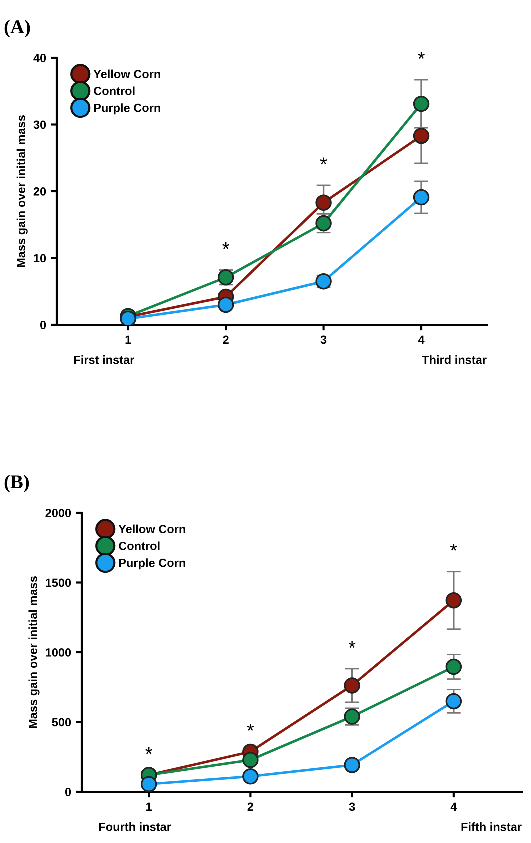 The width and height of the screenshot is (531, 843). I want to click on text: Fifth instar, so click(492, 827).